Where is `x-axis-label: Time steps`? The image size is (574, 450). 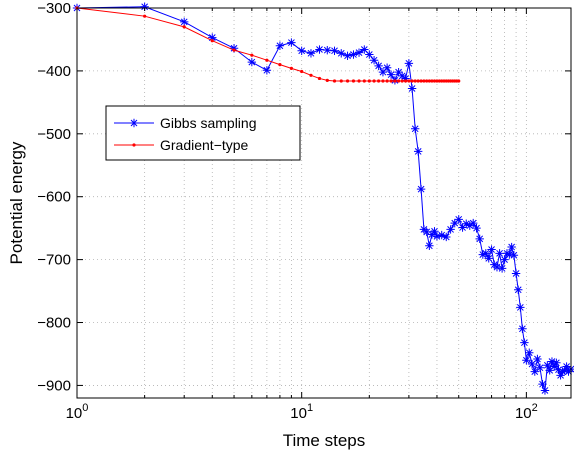 x-axis-label: Time steps is located at coordinates (324, 440).